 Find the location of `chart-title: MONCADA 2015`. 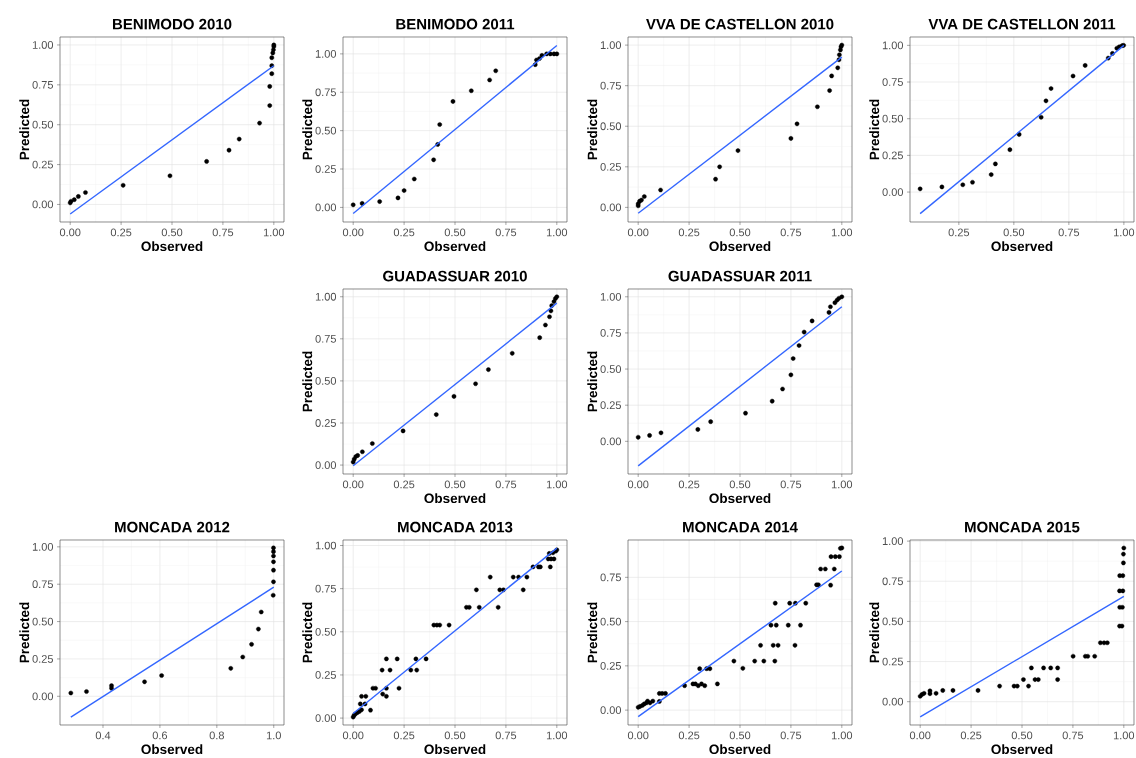

chart-title: MONCADA 2015 is located at coordinates (1022, 527).